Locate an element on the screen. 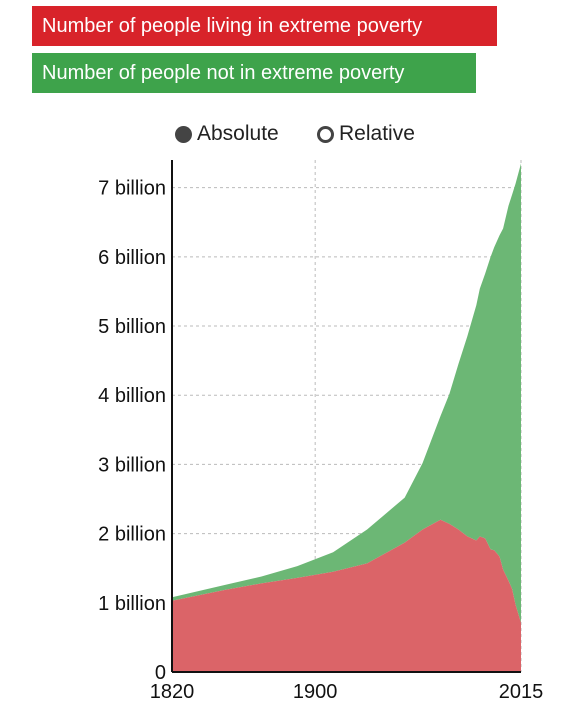 Image resolution: width=563 pixels, height=703 pixels. x-tick-label: 1900 is located at coordinates (315, 692).